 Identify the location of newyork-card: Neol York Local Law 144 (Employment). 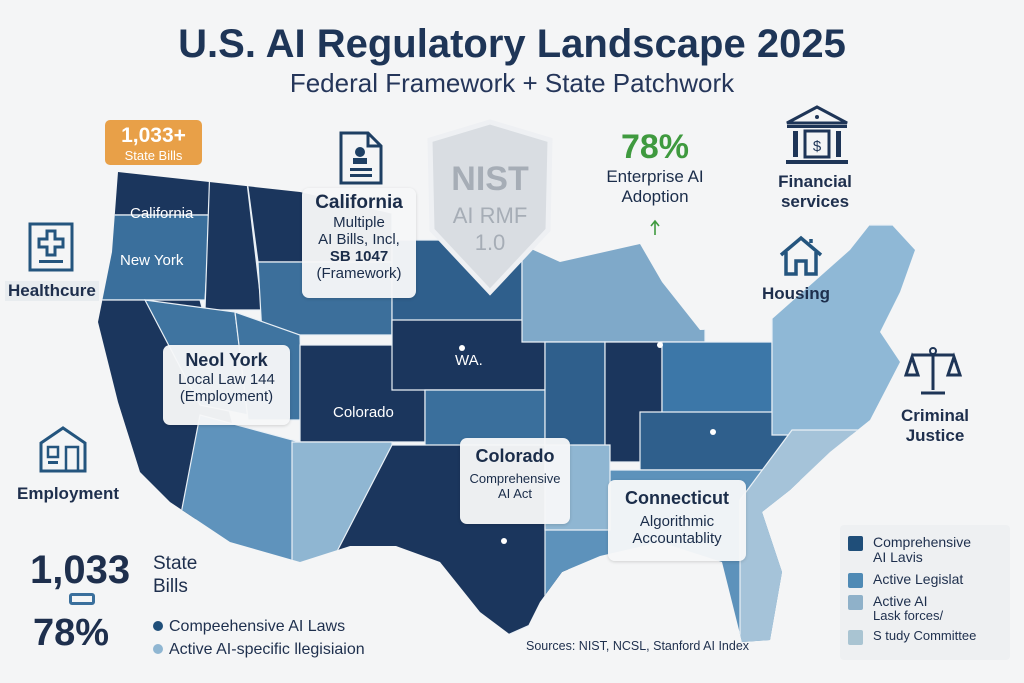
(226, 385).